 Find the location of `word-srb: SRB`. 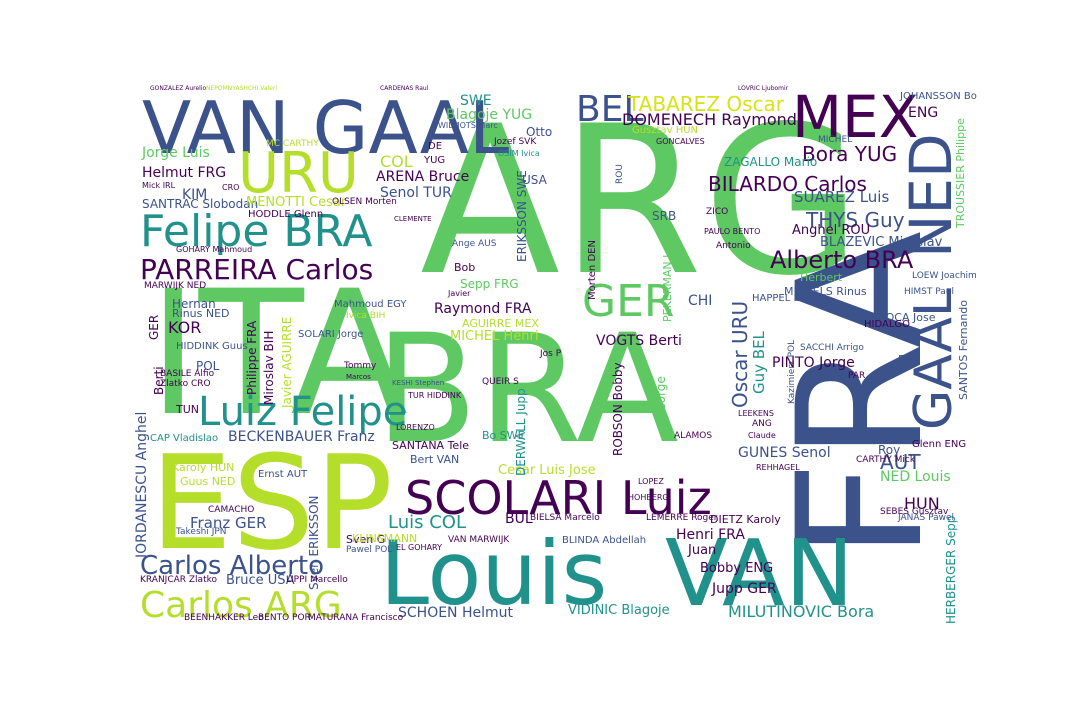

word-srb: SRB is located at coordinates (664, 216).